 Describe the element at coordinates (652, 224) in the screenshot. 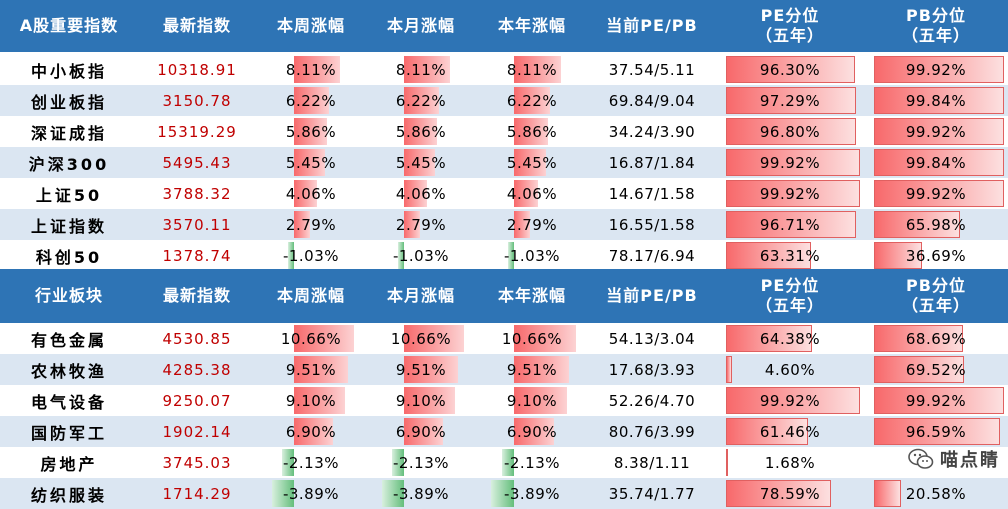

I see `pe-pb-value: 16.55/1.58` at that location.